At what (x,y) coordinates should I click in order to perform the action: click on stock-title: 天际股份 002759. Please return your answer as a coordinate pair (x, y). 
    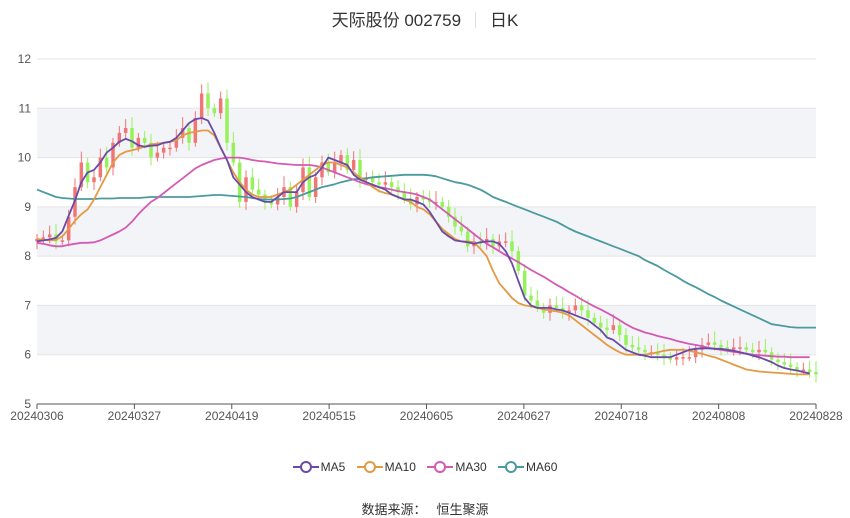
    Looking at the image, I should click on (396, 20).